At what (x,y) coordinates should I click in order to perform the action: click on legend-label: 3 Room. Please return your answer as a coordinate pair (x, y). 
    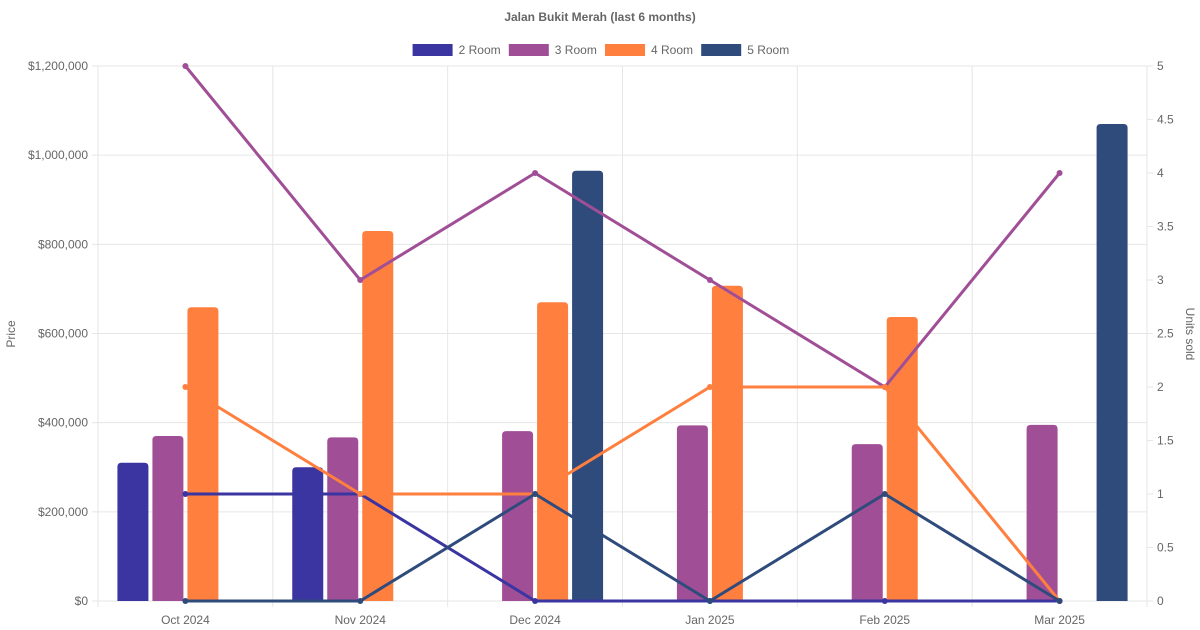
    Looking at the image, I should click on (576, 50).